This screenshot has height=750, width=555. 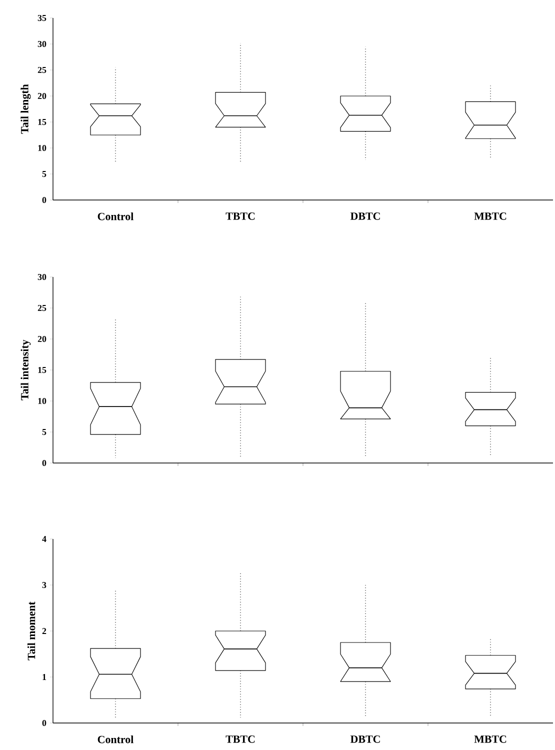 I want to click on y-axis-title: Tail moment, so click(x=31, y=631).